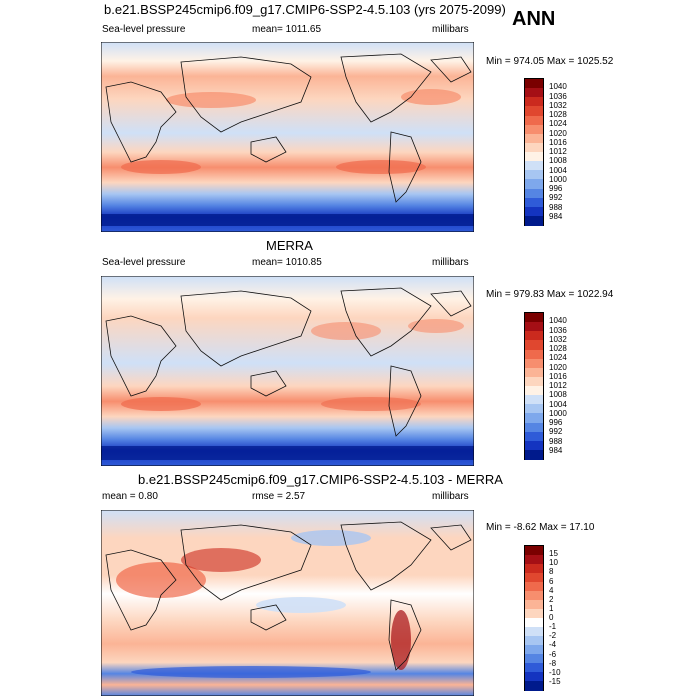 This screenshot has width=700, height=700. Describe the element at coordinates (540, 527) in the screenshot. I see `panel3-minmax-label: Min = -8.62 Max = 17.10` at that location.